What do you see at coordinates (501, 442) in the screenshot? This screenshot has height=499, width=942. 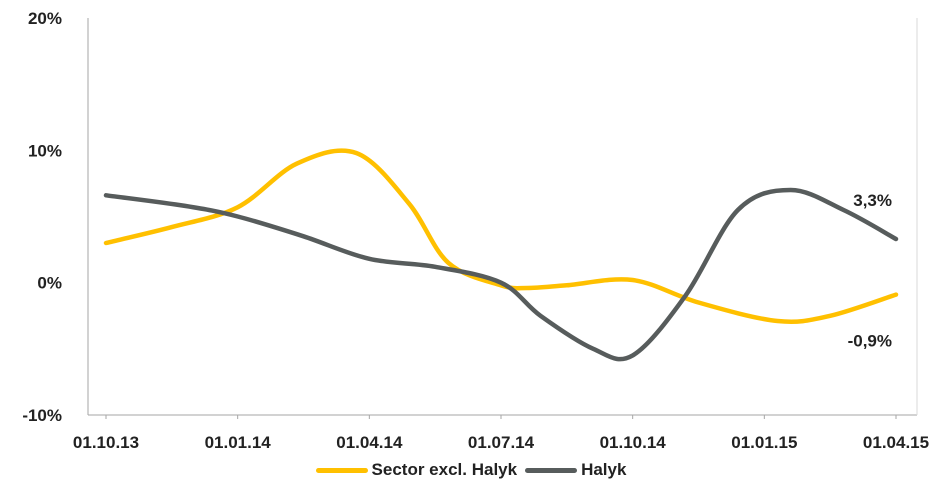 I see `x-tick-label: 01.07.14` at bounding box center [501, 442].